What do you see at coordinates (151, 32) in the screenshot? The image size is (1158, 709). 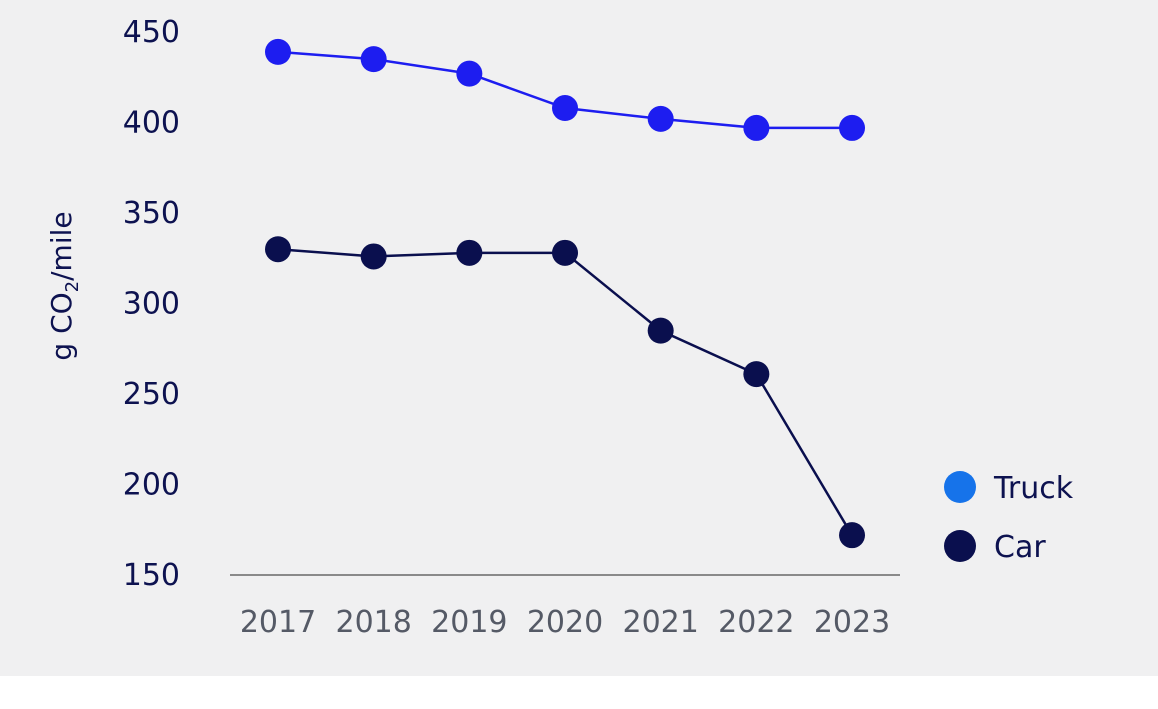 I see `y-tick-label: 450` at bounding box center [151, 32].